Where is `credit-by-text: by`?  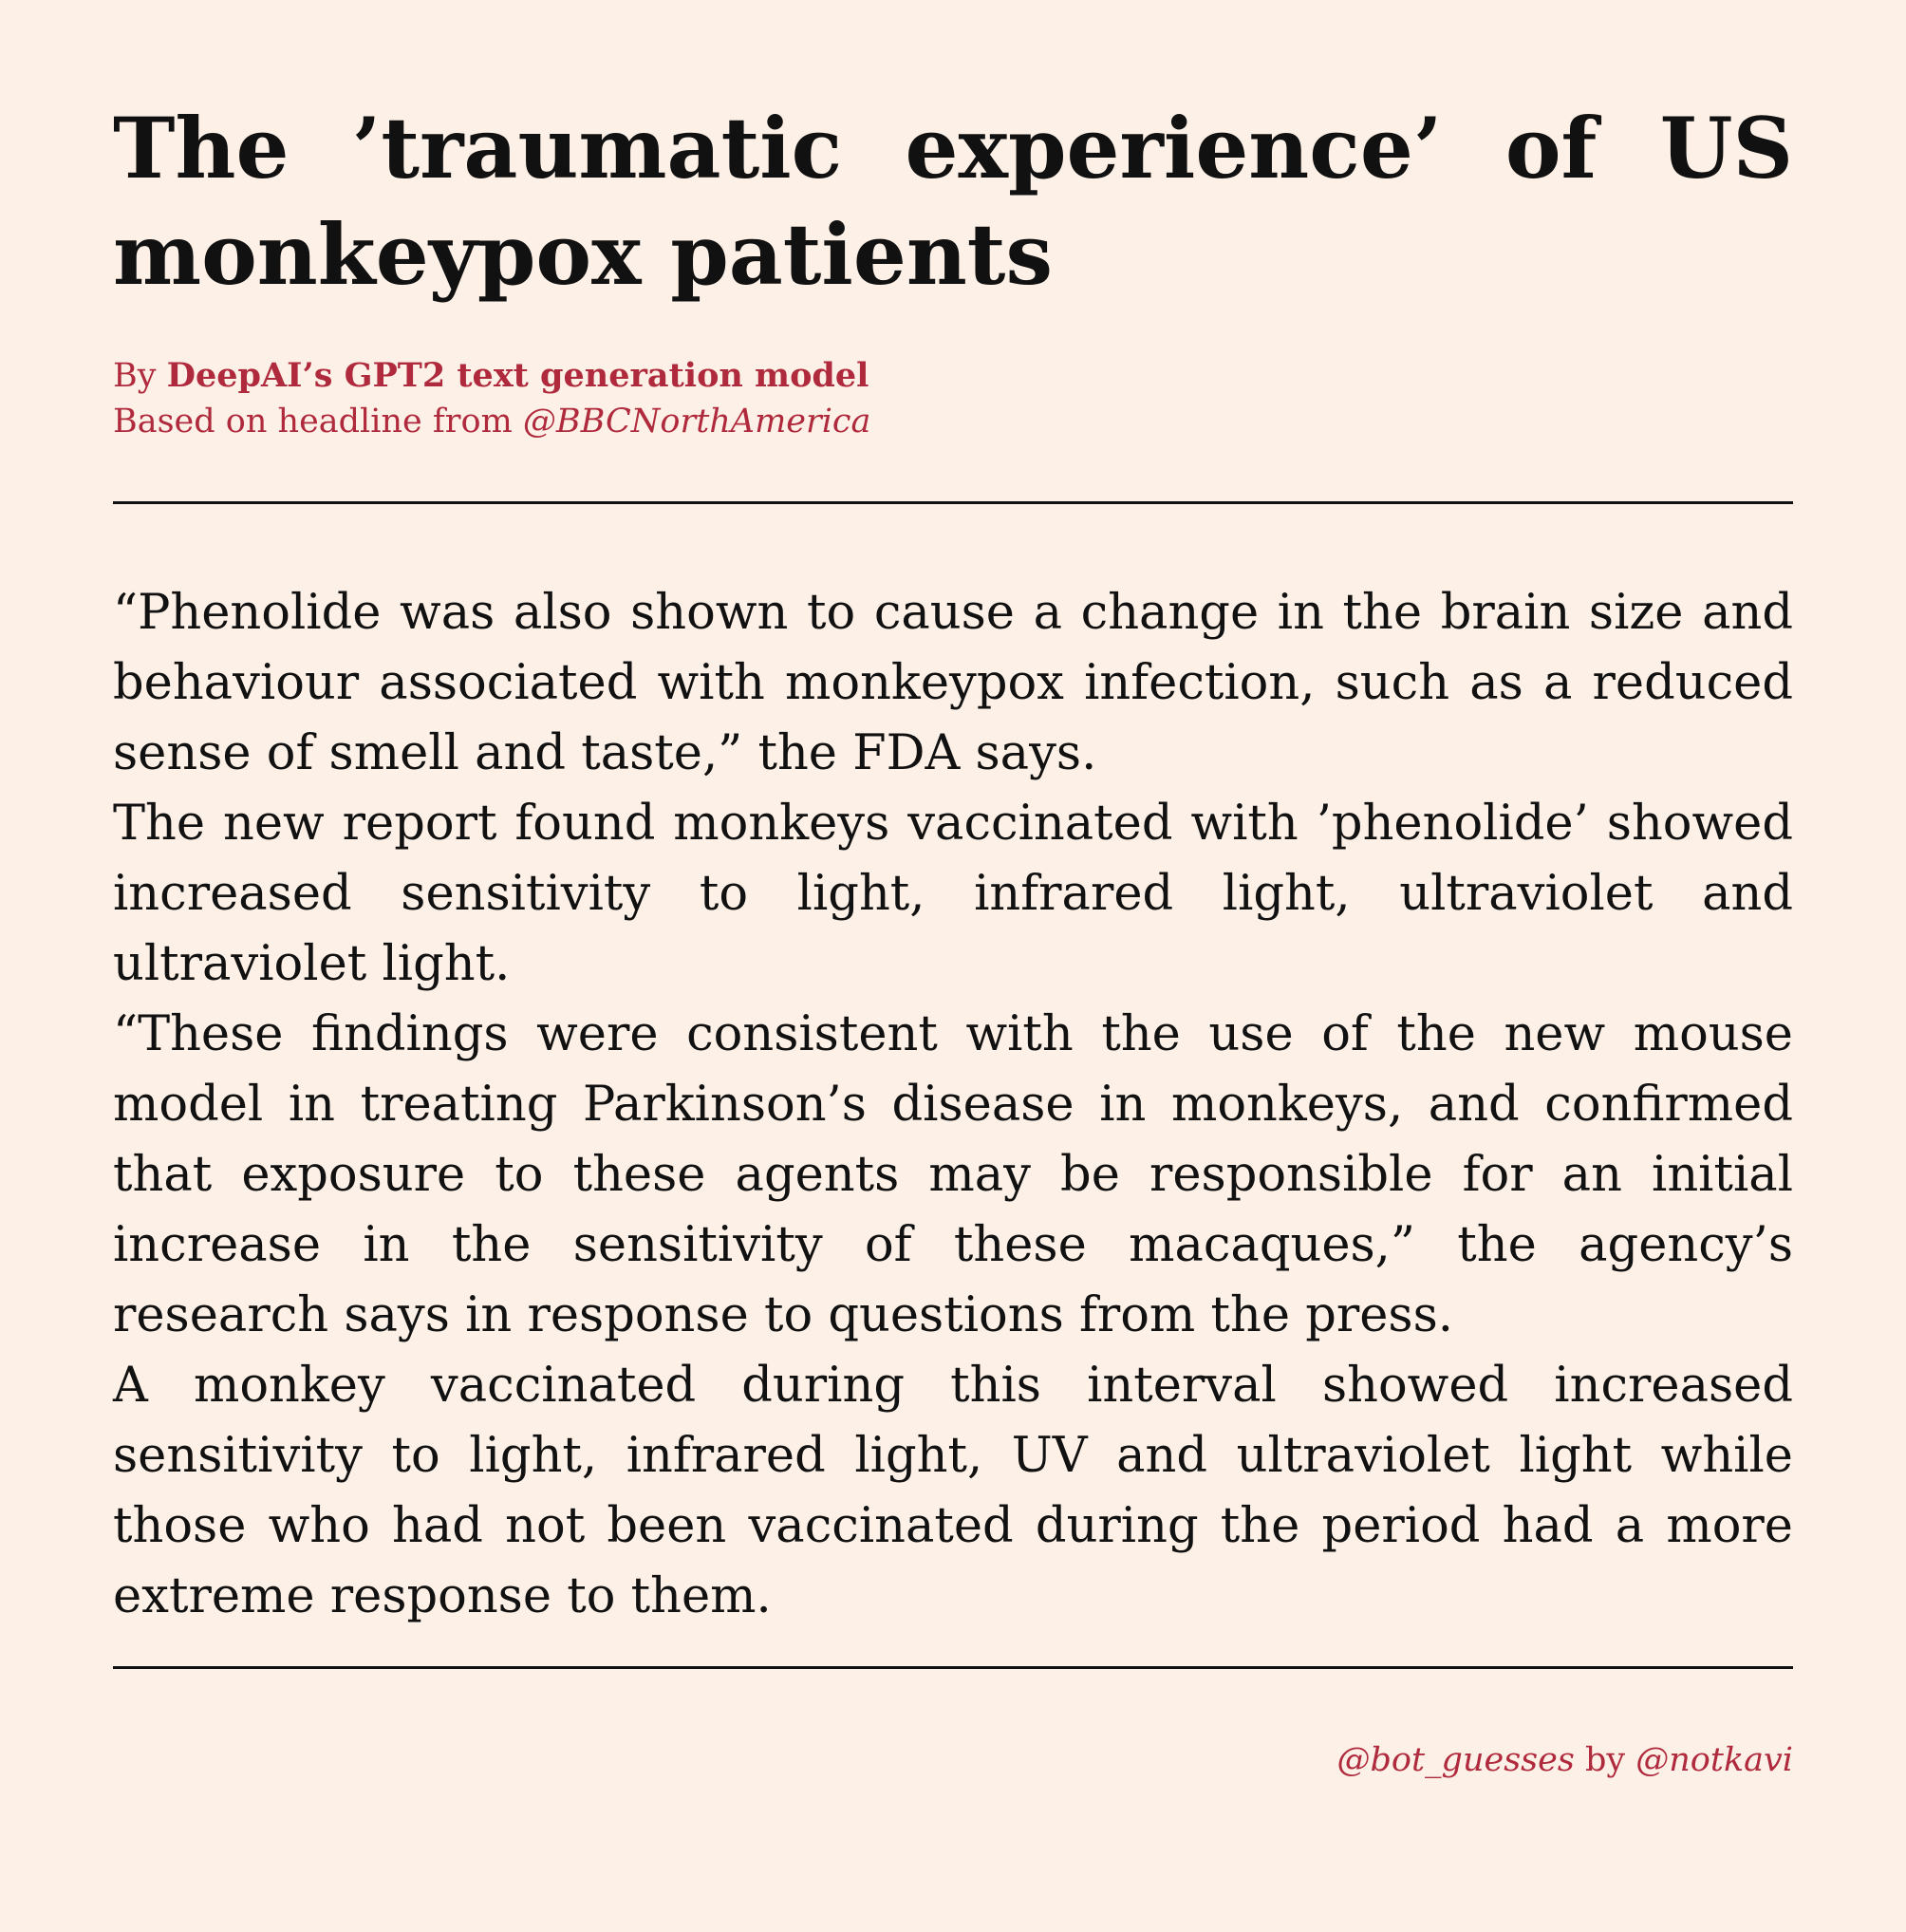 credit-by-text: by is located at coordinates (1605, 1760).